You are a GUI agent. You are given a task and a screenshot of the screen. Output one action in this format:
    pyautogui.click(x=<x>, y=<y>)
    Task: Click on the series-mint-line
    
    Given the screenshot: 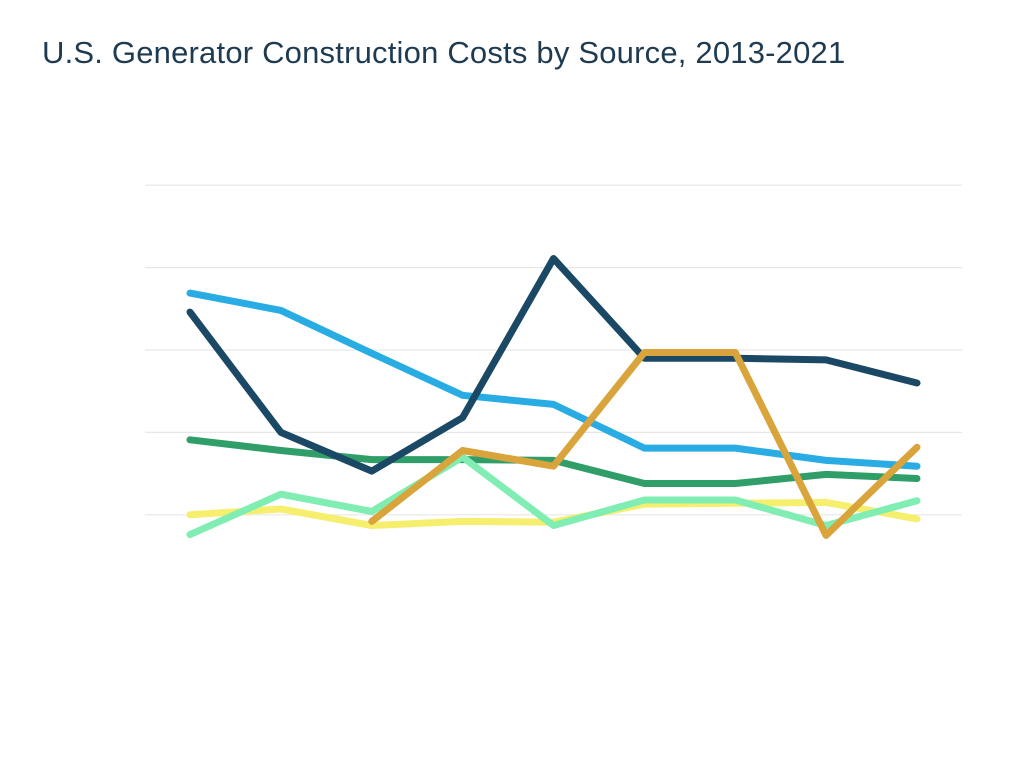 What is the action you would take?
    pyautogui.click(x=553, y=496)
    